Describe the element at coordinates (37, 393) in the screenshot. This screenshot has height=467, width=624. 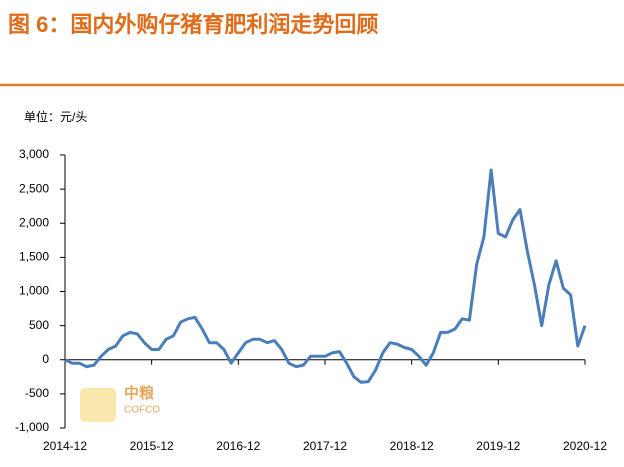
I see `y-tick-label: -500` at that location.